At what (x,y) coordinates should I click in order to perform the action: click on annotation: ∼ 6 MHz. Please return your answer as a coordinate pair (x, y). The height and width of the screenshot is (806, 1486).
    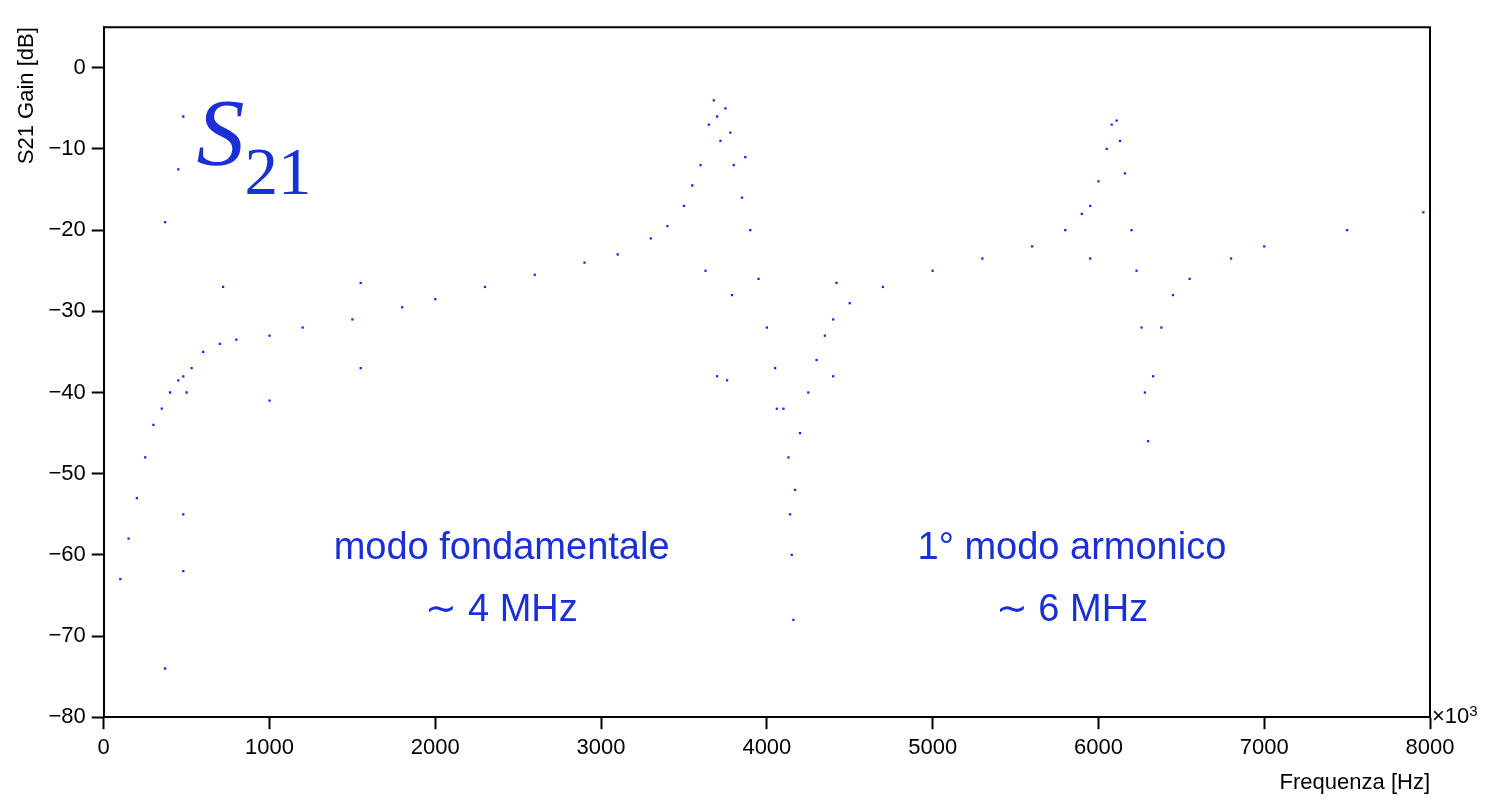
    Looking at the image, I should click on (1072, 607).